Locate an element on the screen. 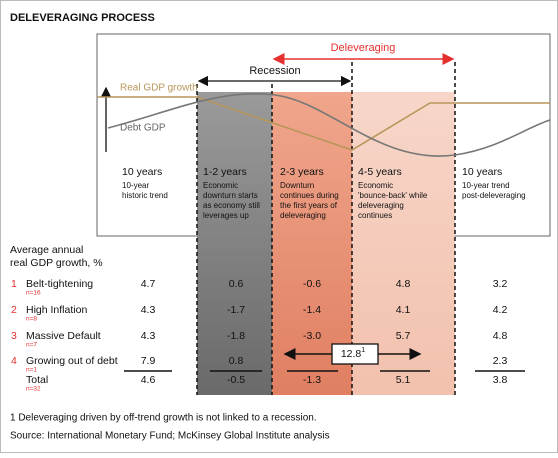 This screenshot has height=458, width=558. cell: 4.2 is located at coordinates (500, 310).